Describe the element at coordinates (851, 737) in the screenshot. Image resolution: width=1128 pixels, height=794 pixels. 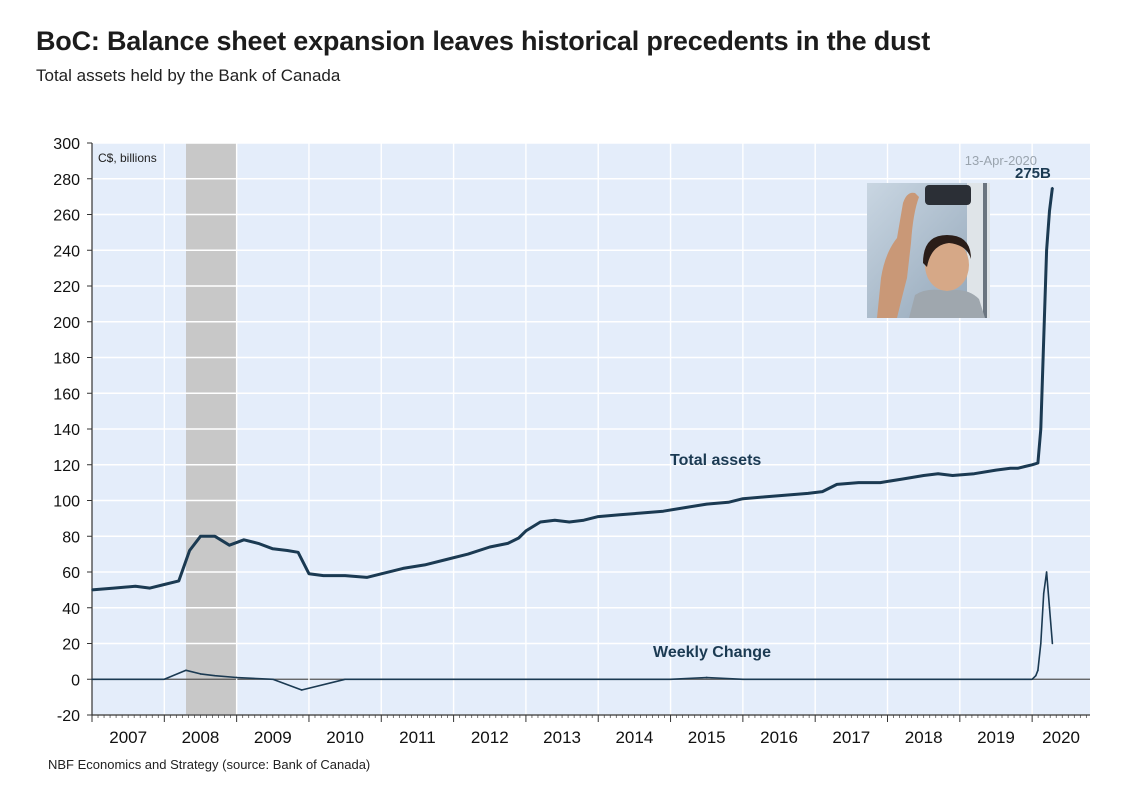
I see `x-tick-label: 2017` at that location.